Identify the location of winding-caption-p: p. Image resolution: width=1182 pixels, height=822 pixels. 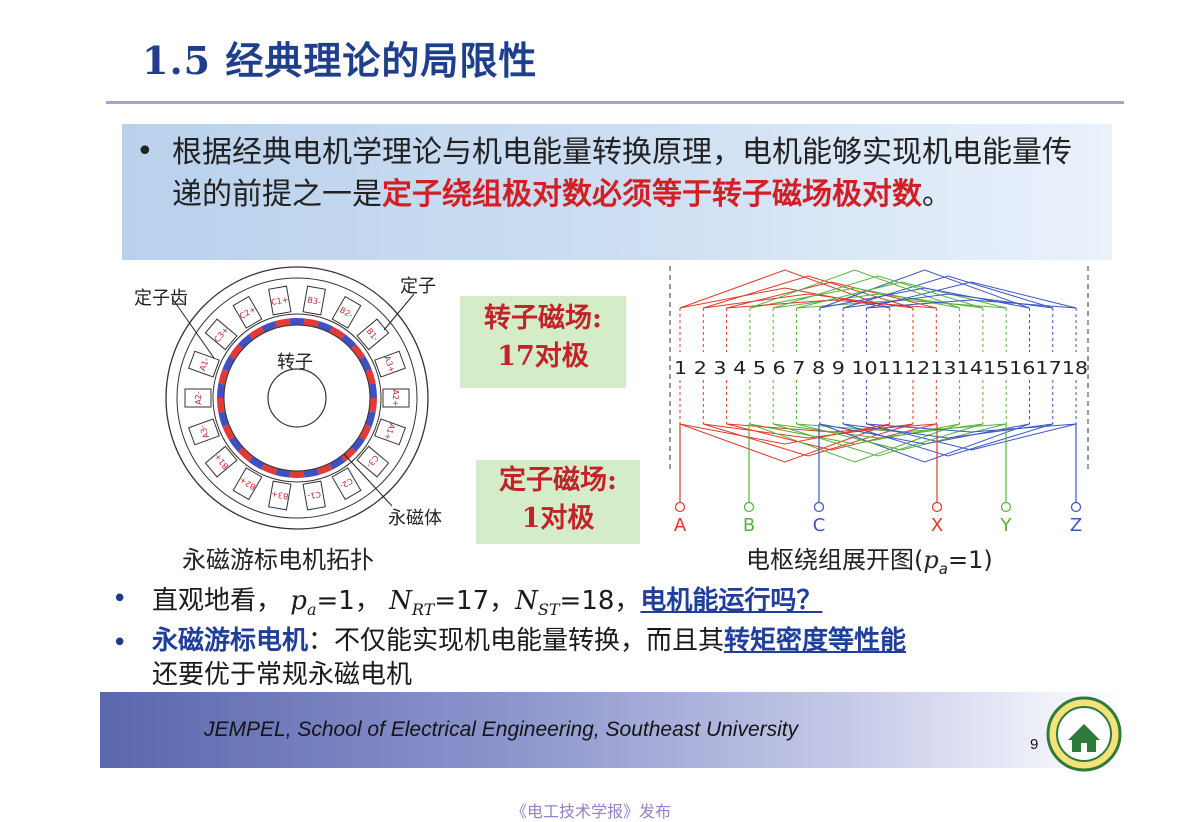
(931, 560).